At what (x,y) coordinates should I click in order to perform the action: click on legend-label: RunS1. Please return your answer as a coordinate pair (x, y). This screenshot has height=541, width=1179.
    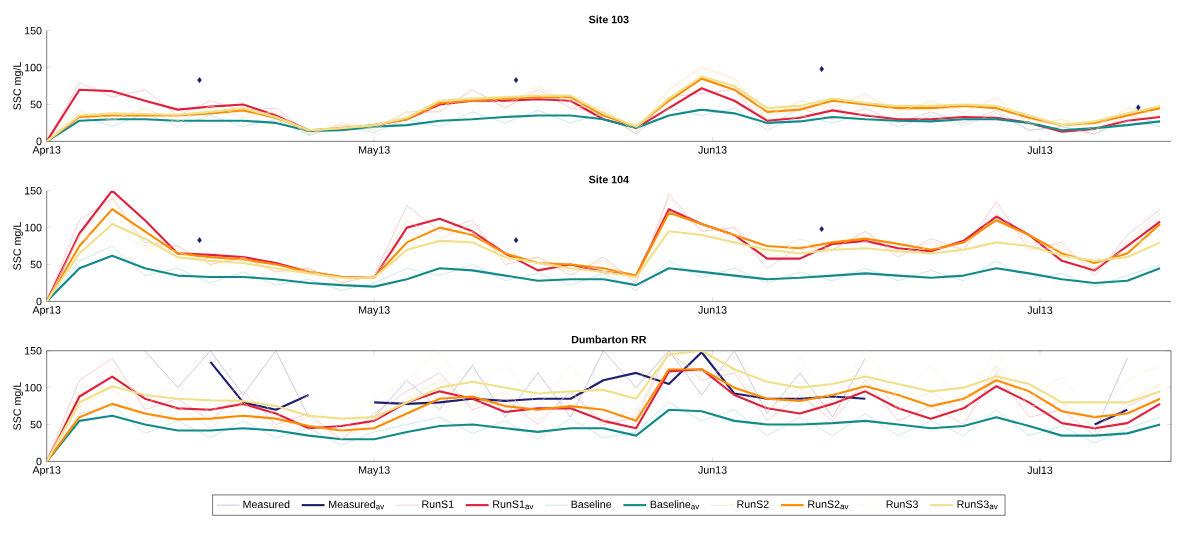
    Looking at the image, I should click on (438, 504).